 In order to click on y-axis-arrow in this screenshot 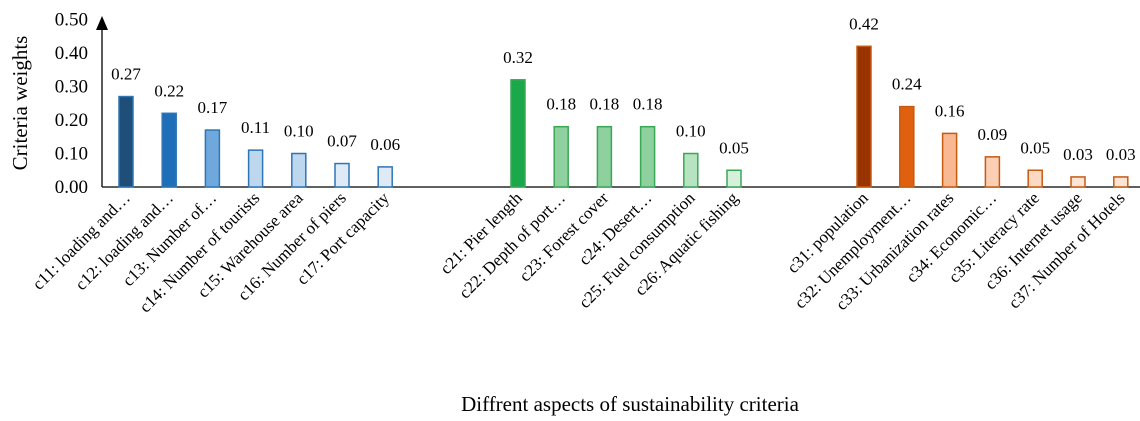, I will do `click(102, 23)`.